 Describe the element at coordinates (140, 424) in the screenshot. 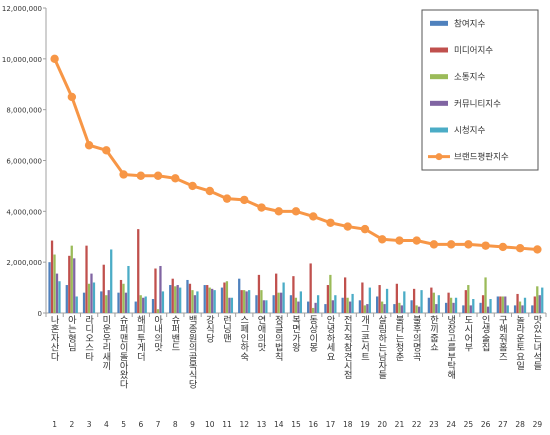

I see `x-rank-label: 6` at that location.